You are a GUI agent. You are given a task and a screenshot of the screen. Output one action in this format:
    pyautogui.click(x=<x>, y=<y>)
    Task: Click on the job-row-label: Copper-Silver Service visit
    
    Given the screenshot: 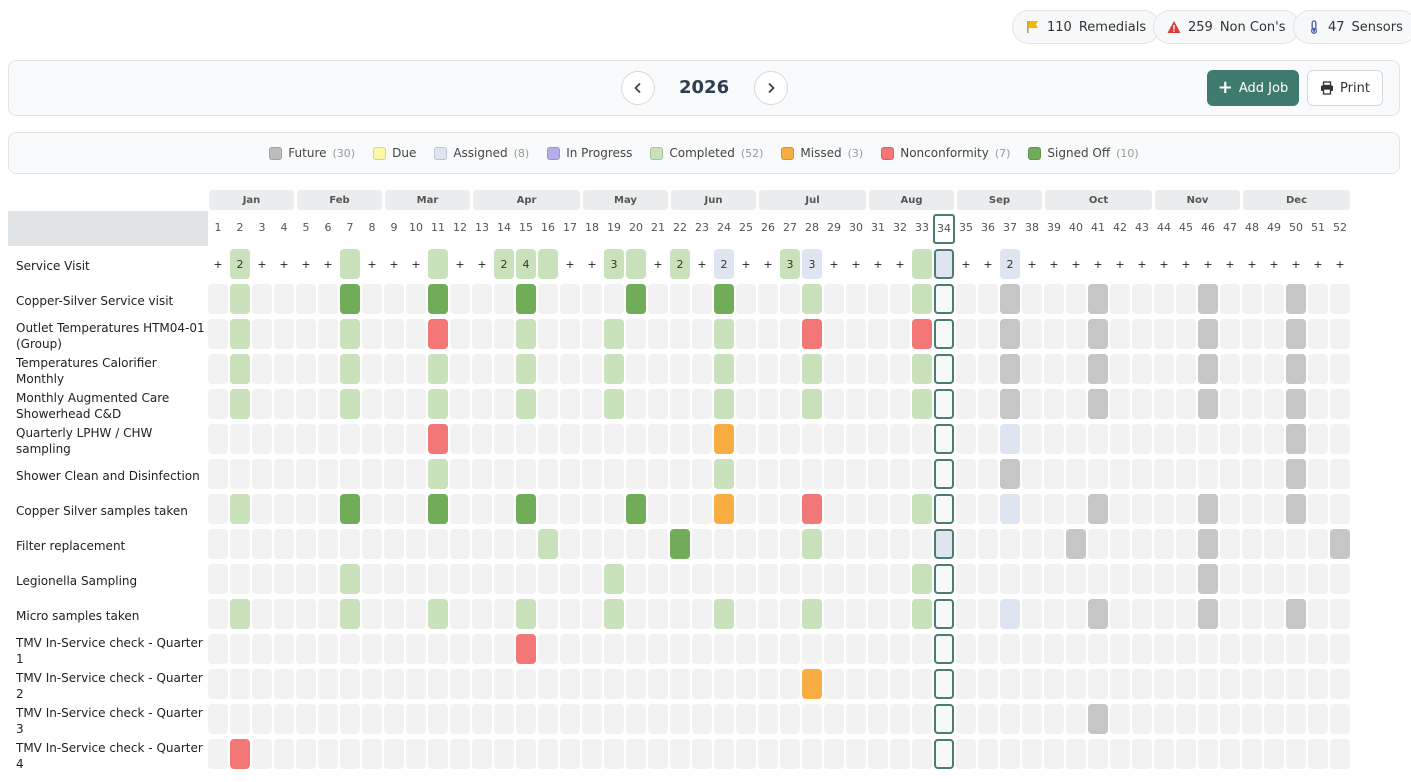 What is the action you would take?
    pyautogui.click(x=95, y=301)
    